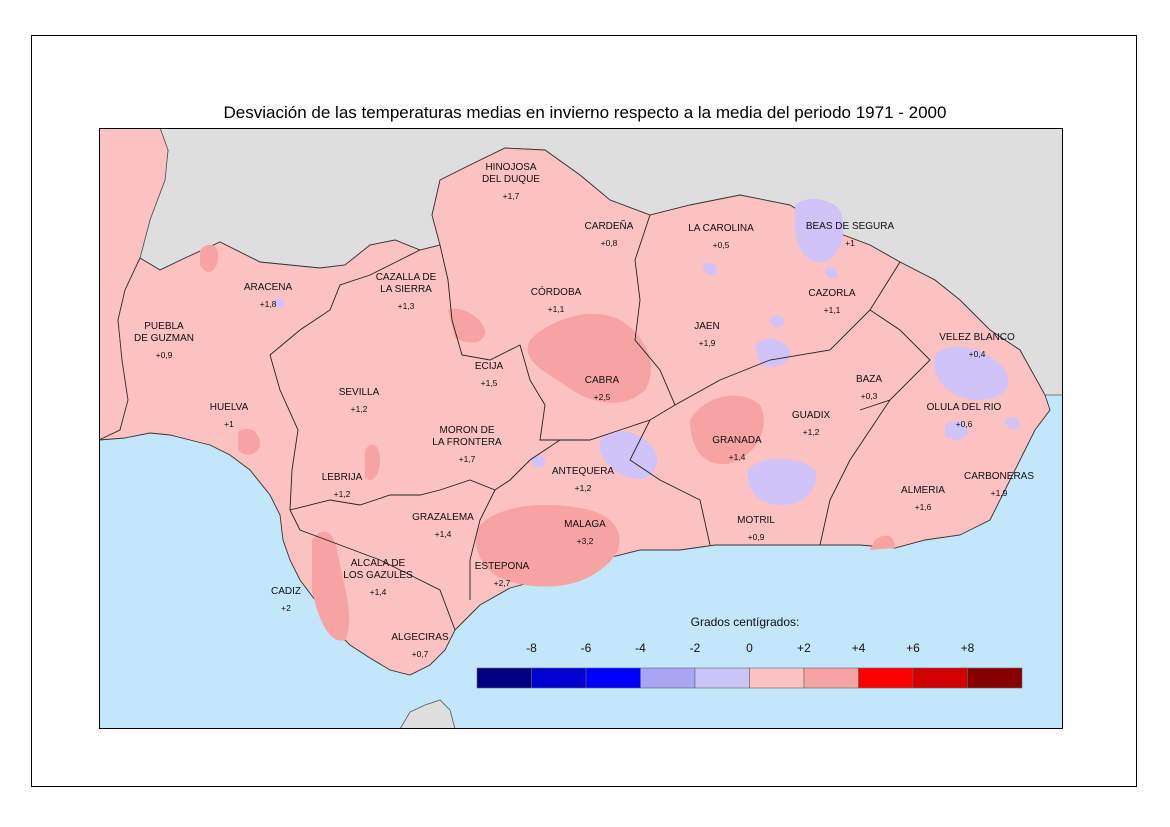  Describe the element at coordinates (406, 289) in the screenshot. I see `station-name: LA SIERRA` at that location.